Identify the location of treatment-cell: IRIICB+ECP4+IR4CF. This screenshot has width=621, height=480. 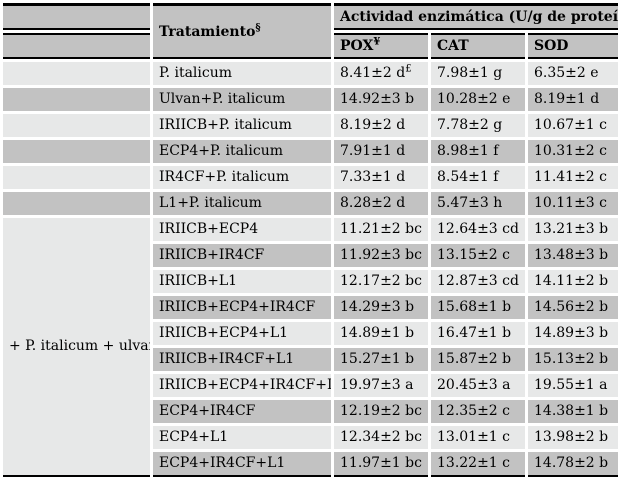
(242, 307).